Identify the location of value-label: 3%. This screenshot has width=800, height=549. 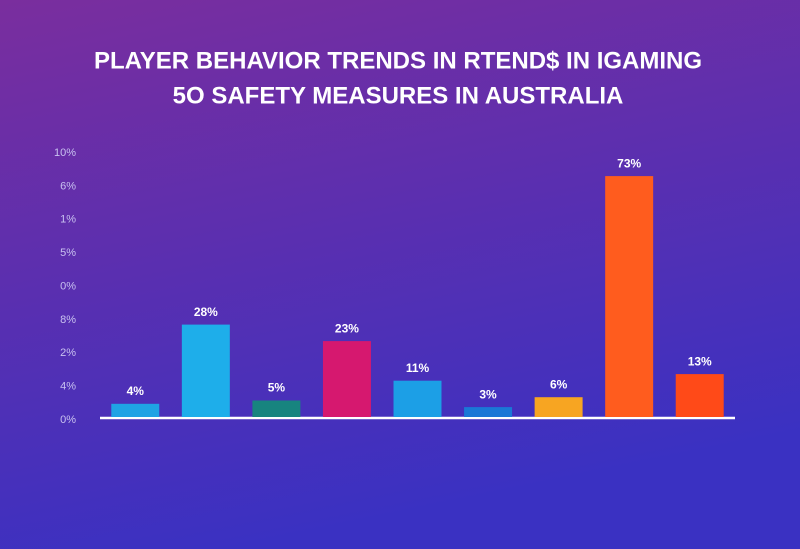
(488, 394).